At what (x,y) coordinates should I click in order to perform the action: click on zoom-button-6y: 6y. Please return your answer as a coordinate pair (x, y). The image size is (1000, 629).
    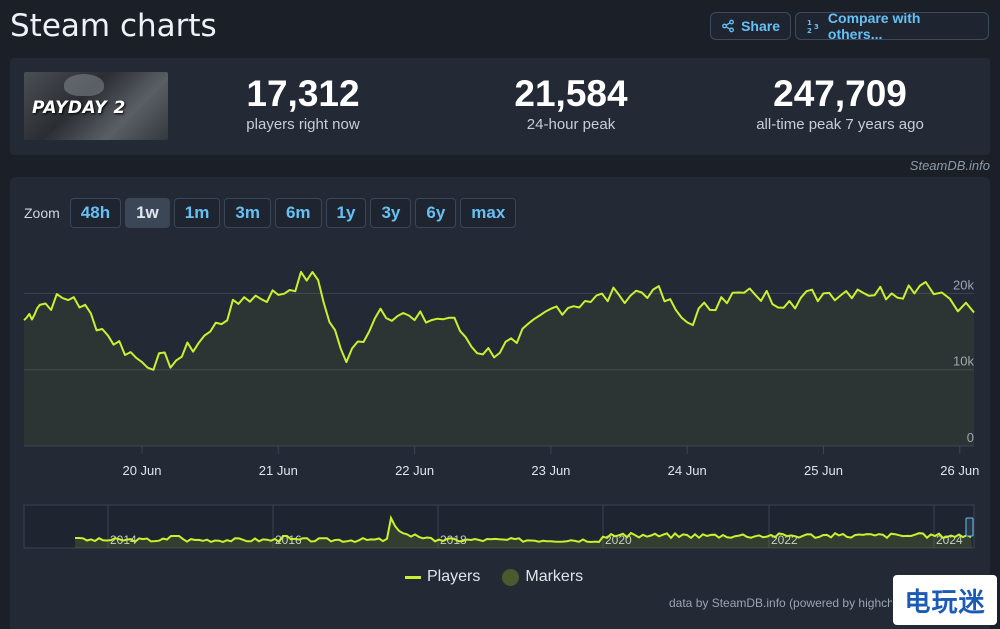
    Looking at the image, I should click on (436, 213).